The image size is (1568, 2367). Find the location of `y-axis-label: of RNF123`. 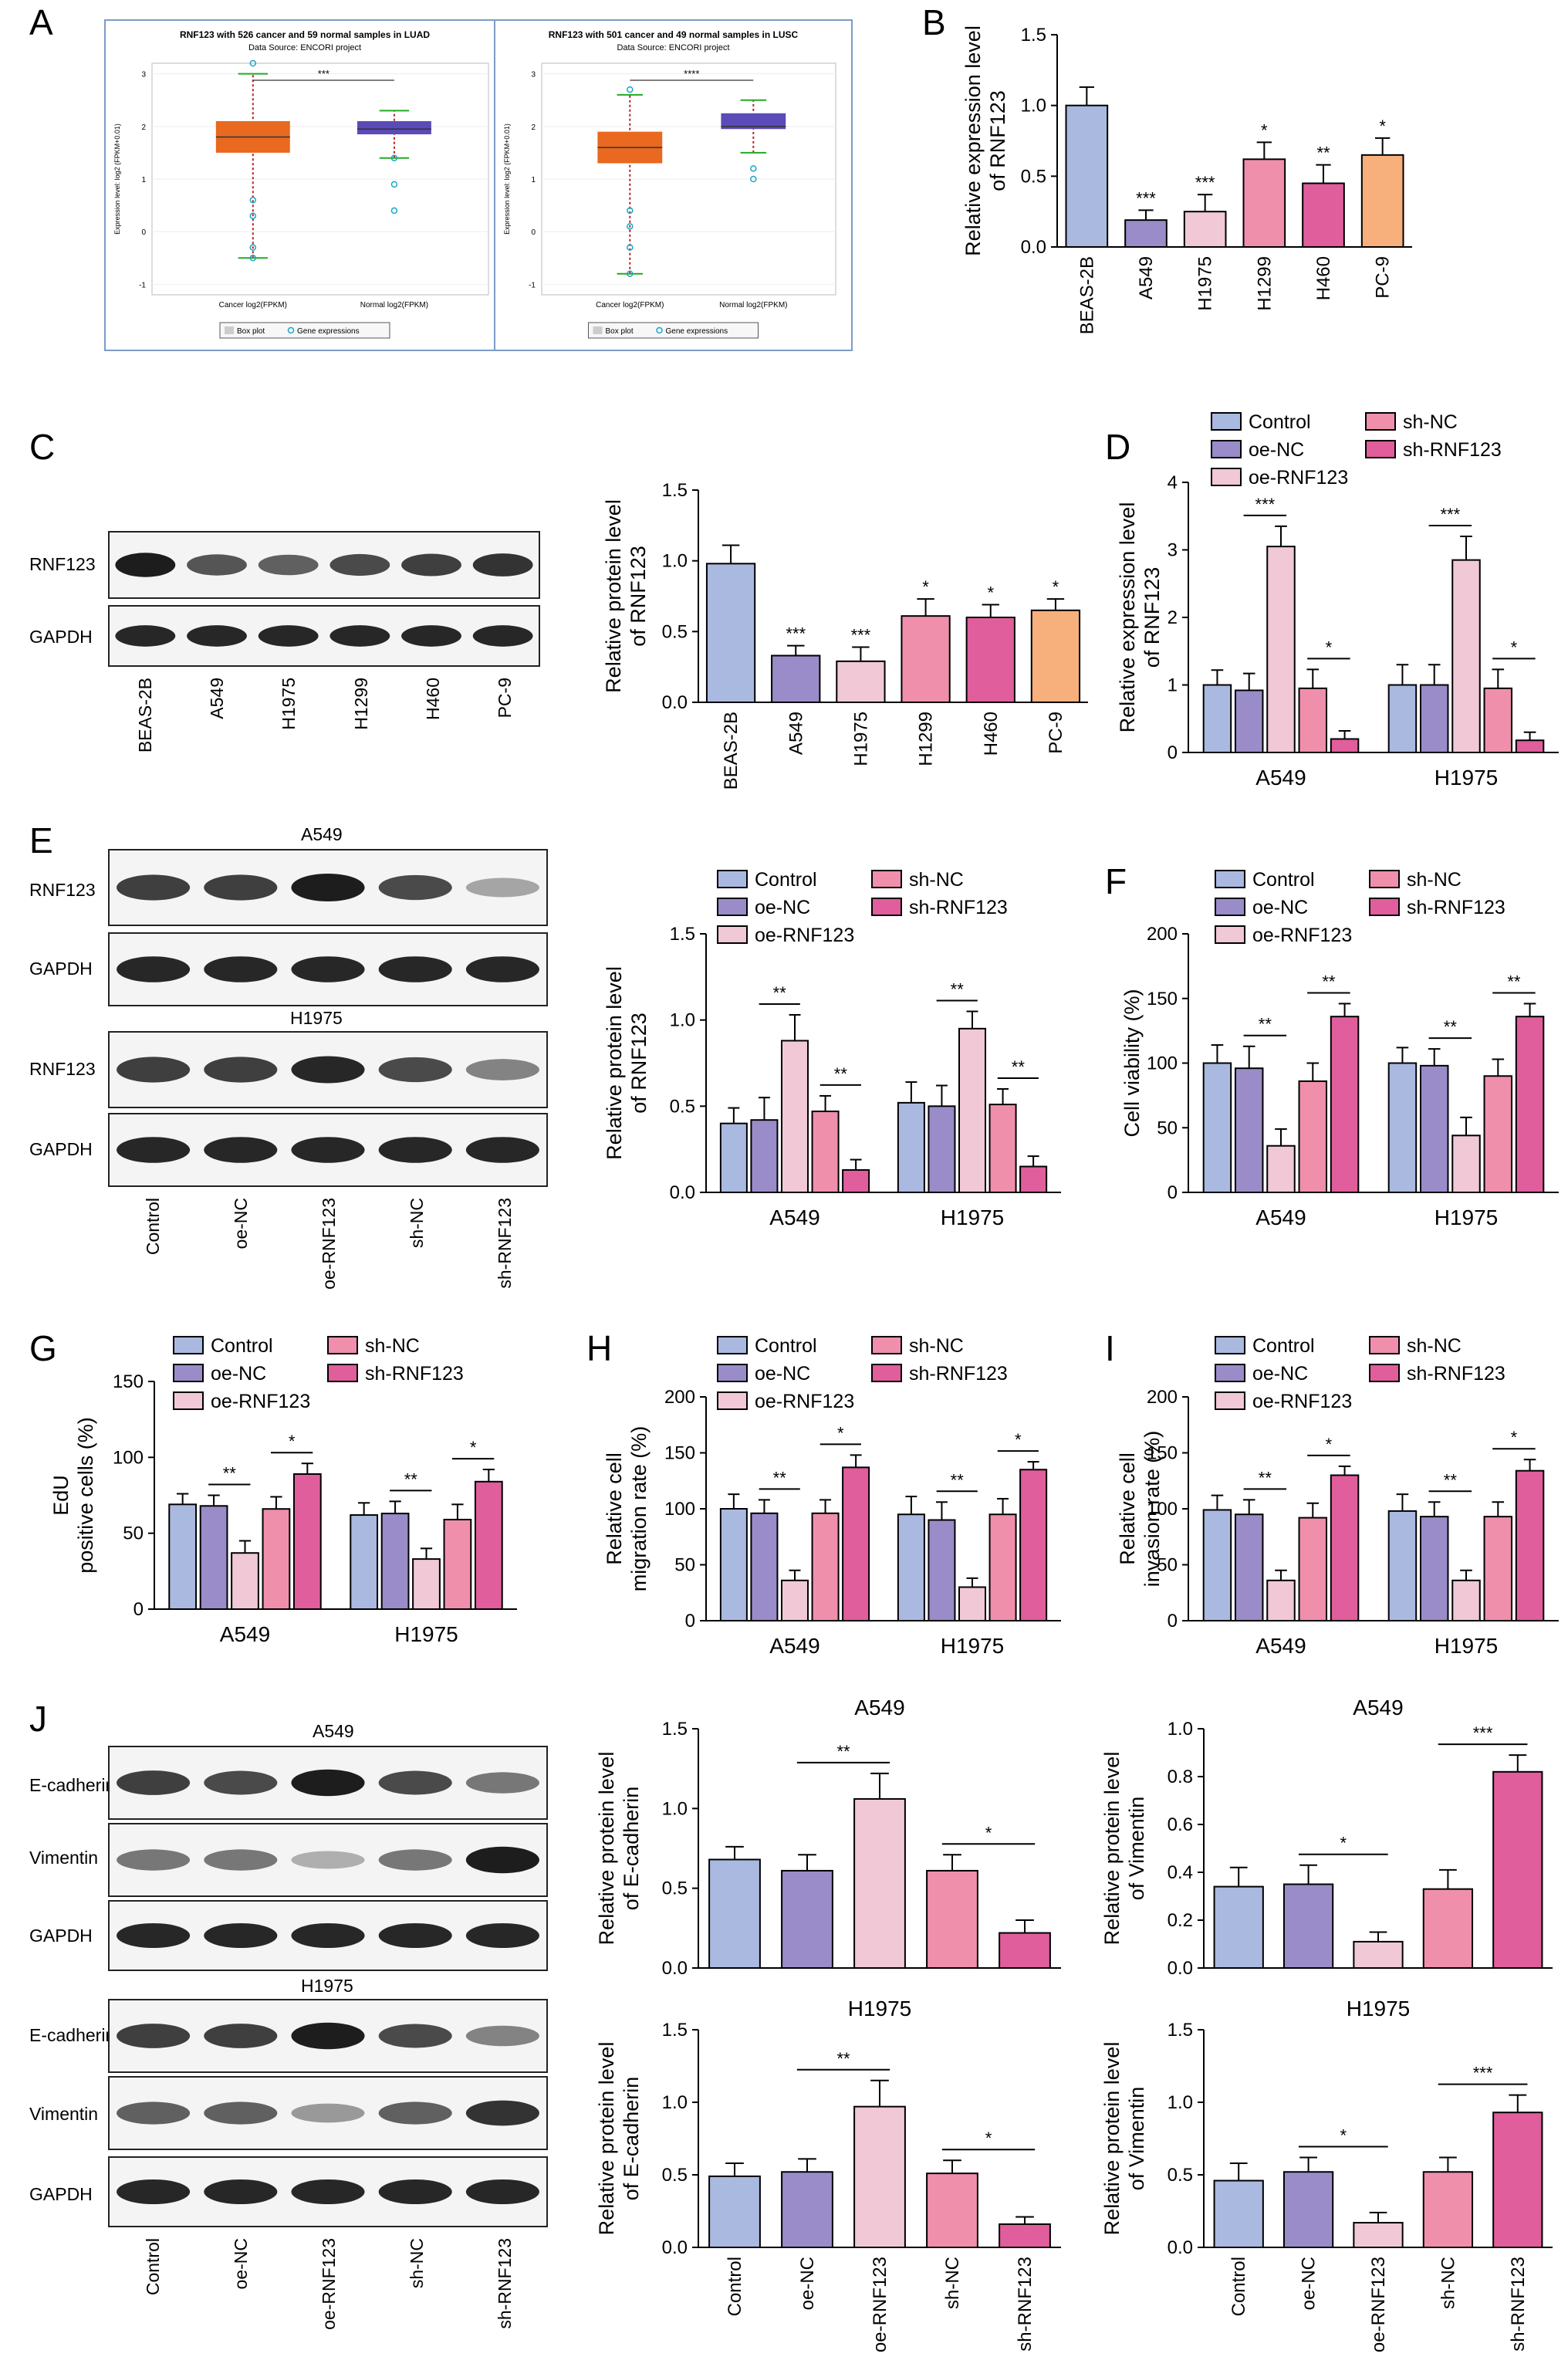

y-axis-label: of RNF123 is located at coordinates (997, 140).